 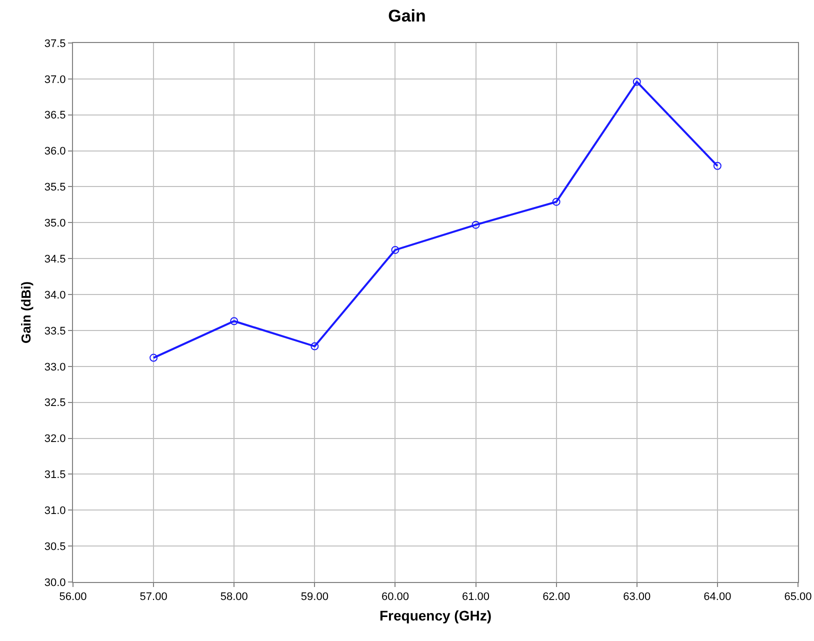 I want to click on y-tick-label: 34.0, so click(x=55, y=295).